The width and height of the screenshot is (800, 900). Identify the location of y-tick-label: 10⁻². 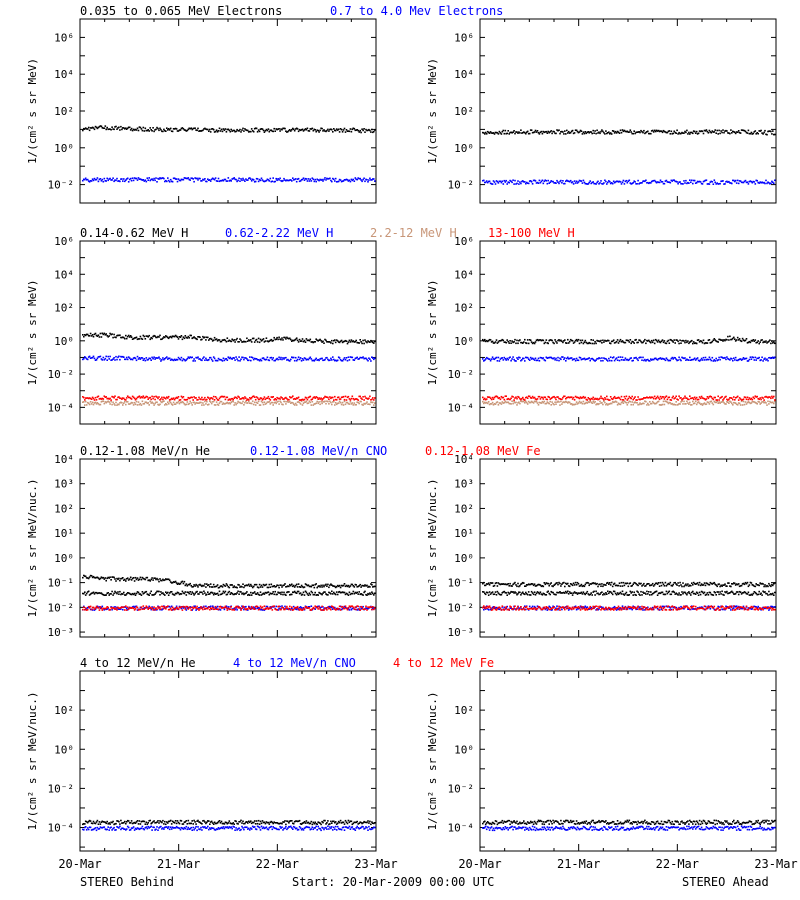
(61, 185).